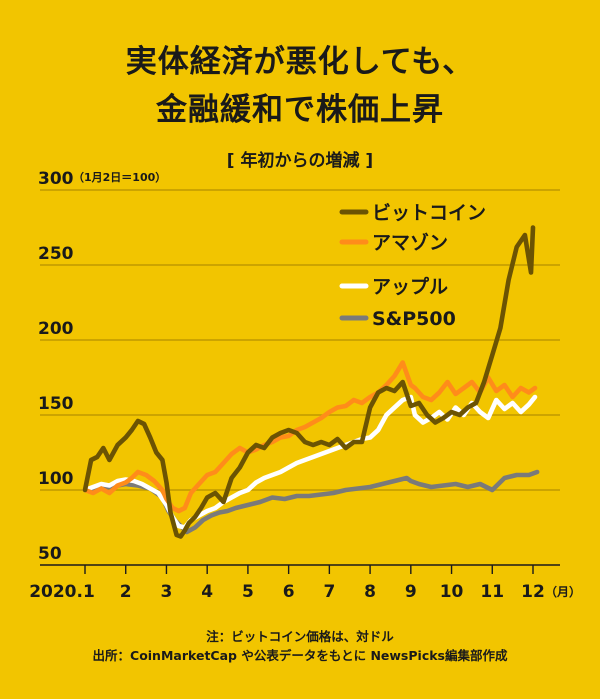 The height and width of the screenshot is (699, 600). Describe the element at coordinates (56, 404) in the screenshot. I see `y-tick-label: 150` at that location.